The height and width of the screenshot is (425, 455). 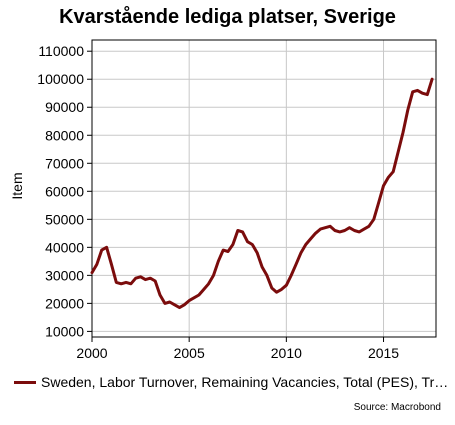 What do you see at coordinates (64, 247) in the screenshot?
I see `y-tick-label: 40000` at bounding box center [64, 247].